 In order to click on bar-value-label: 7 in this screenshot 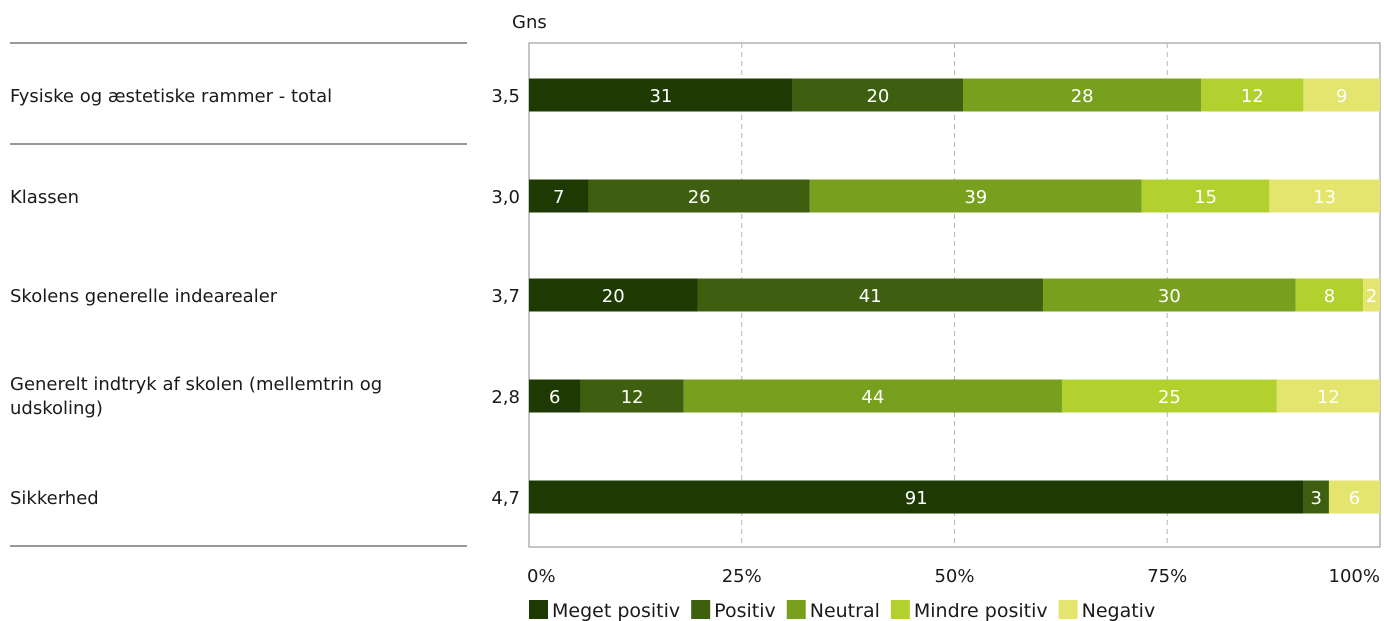, I will do `click(558, 197)`.